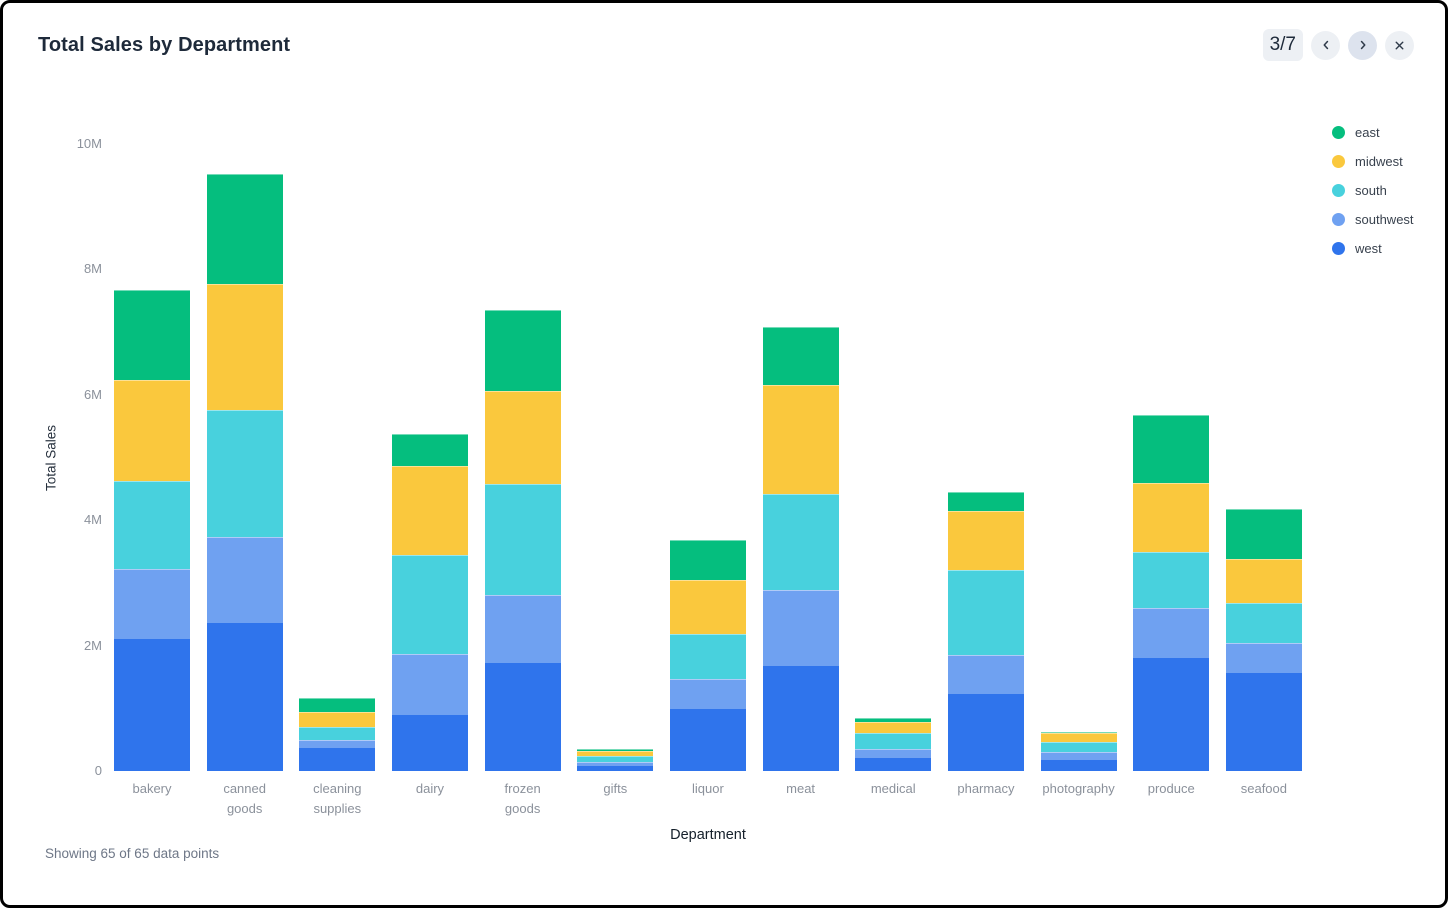  What do you see at coordinates (615, 768) in the screenshot?
I see `bar-segment-west-gifts` at bounding box center [615, 768].